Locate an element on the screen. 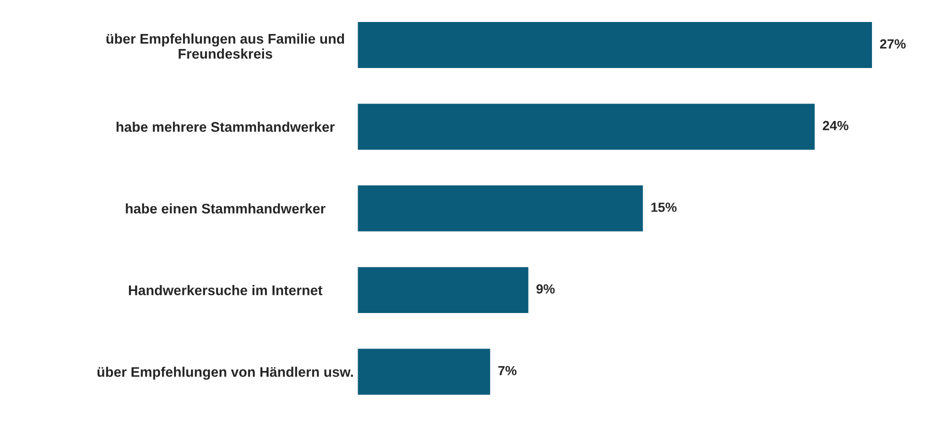  y-tick-label: habe mehrere Stammhandwerker is located at coordinates (225, 127).